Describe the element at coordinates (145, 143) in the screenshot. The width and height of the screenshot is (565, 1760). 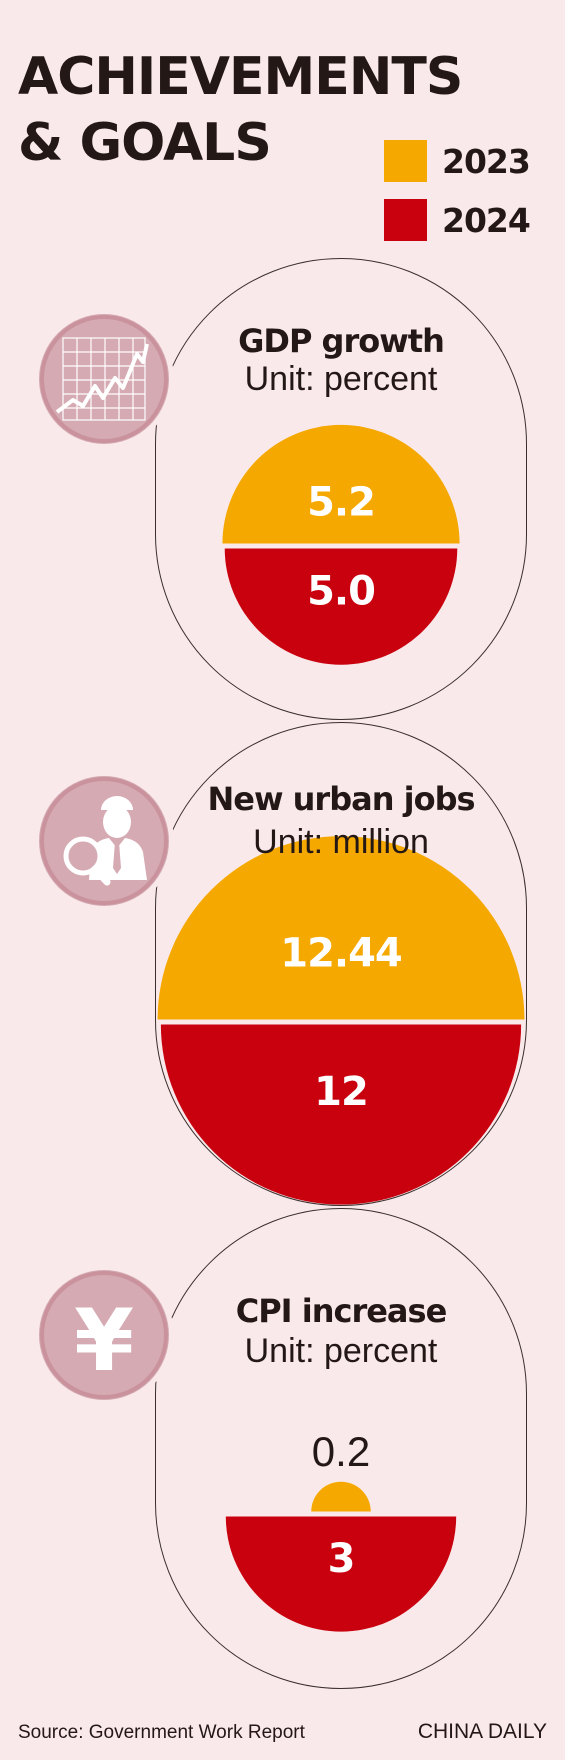
I see `title-line-2: & GOALS` at that location.